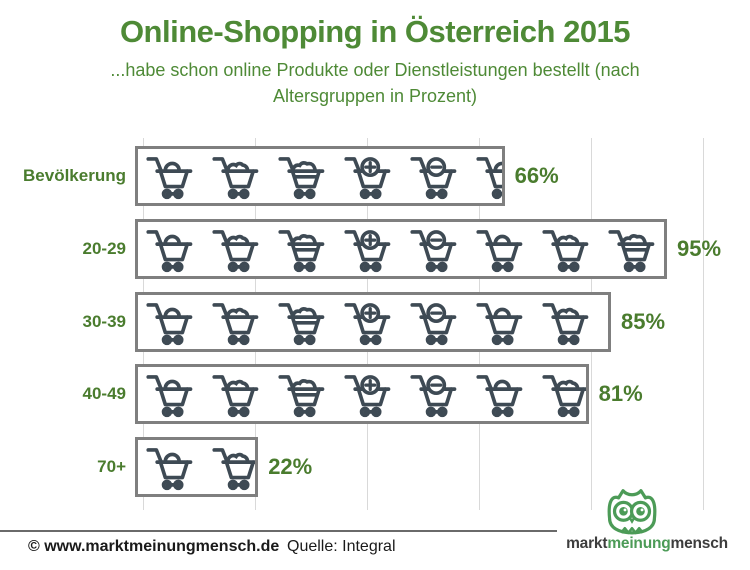 The height and width of the screenshot is (570, 750). What do you see at coordinates (536, 175) in the screenshot?
I see `value-label: 66%` at bounding box center [536, 175].